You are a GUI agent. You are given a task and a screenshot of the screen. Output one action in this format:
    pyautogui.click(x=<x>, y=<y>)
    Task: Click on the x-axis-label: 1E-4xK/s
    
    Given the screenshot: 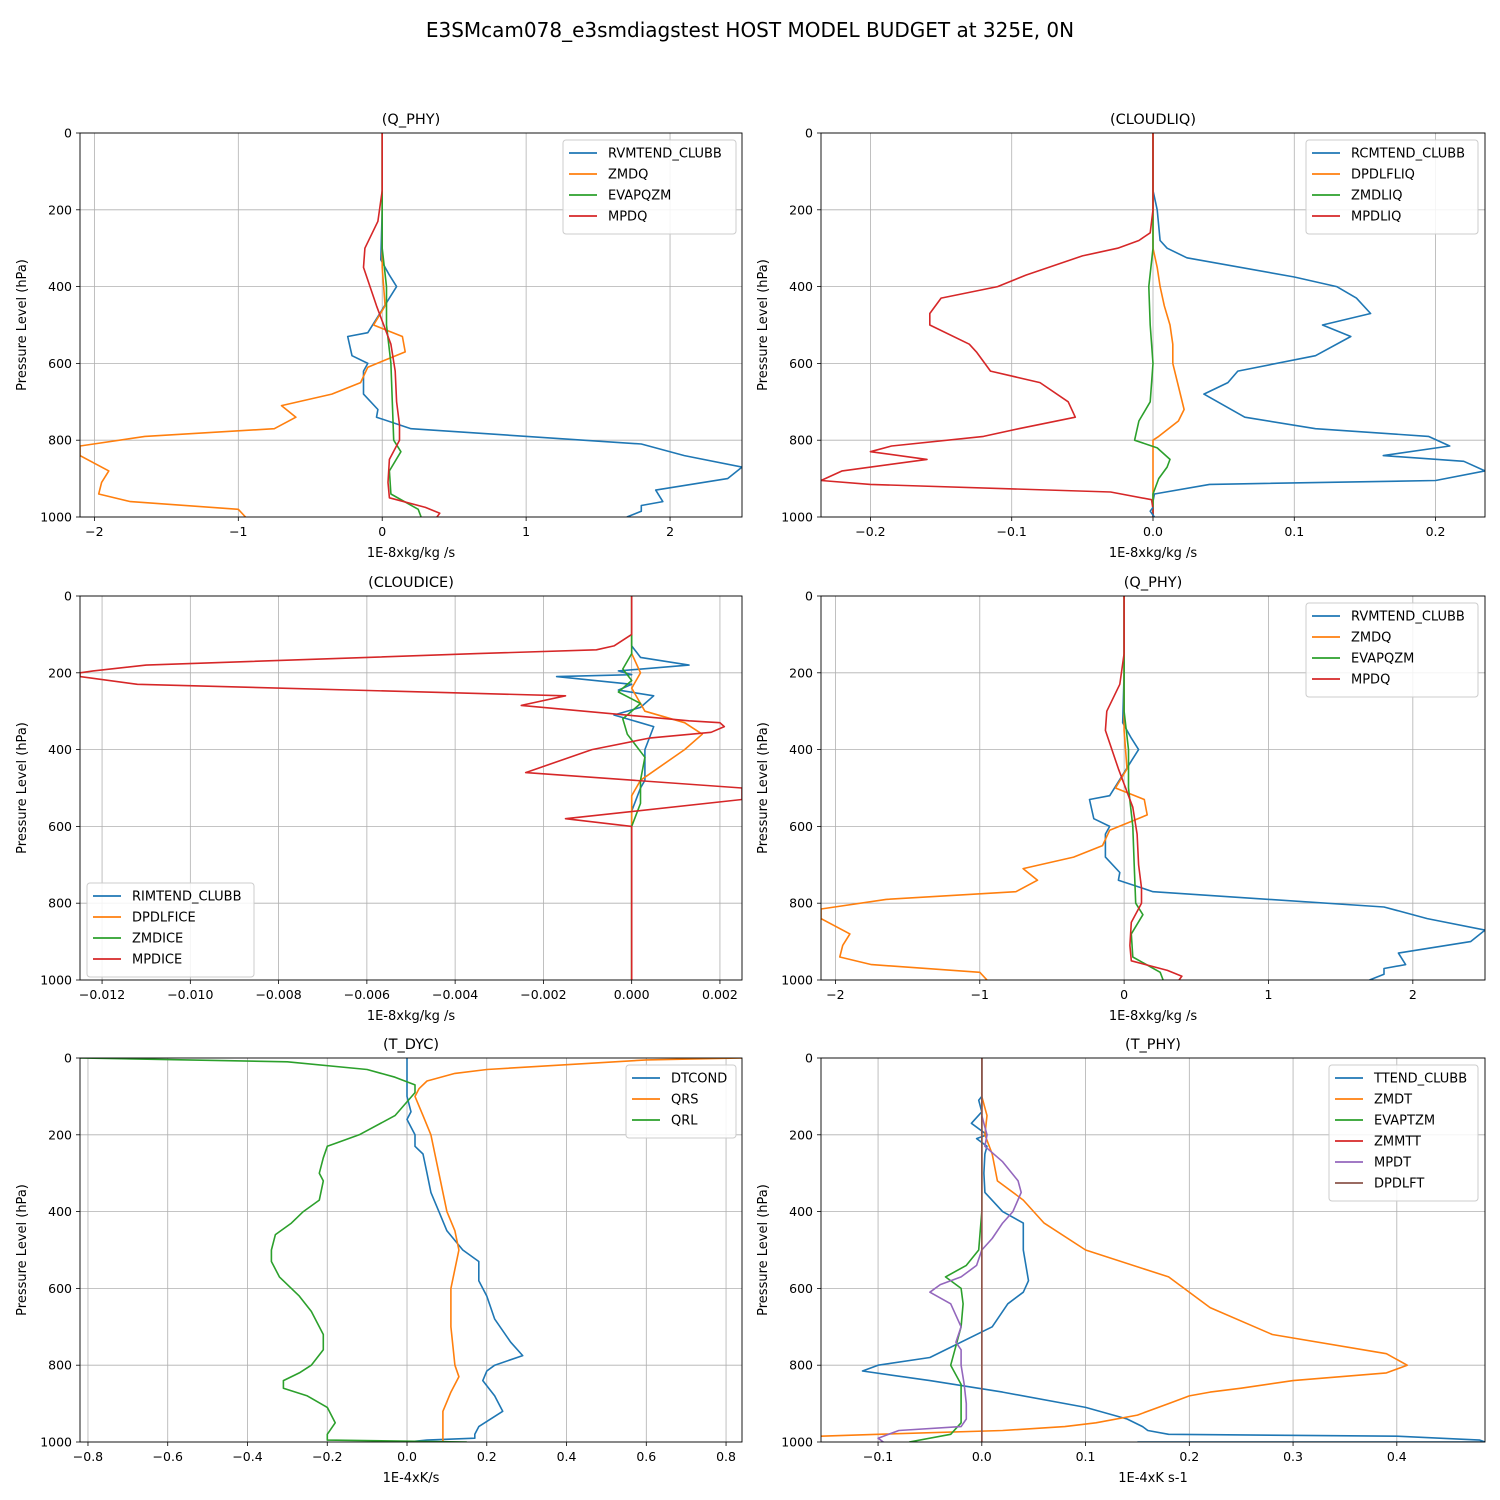 What is the action you would take?
    pyautogui.click(x=411, y=1478)
    